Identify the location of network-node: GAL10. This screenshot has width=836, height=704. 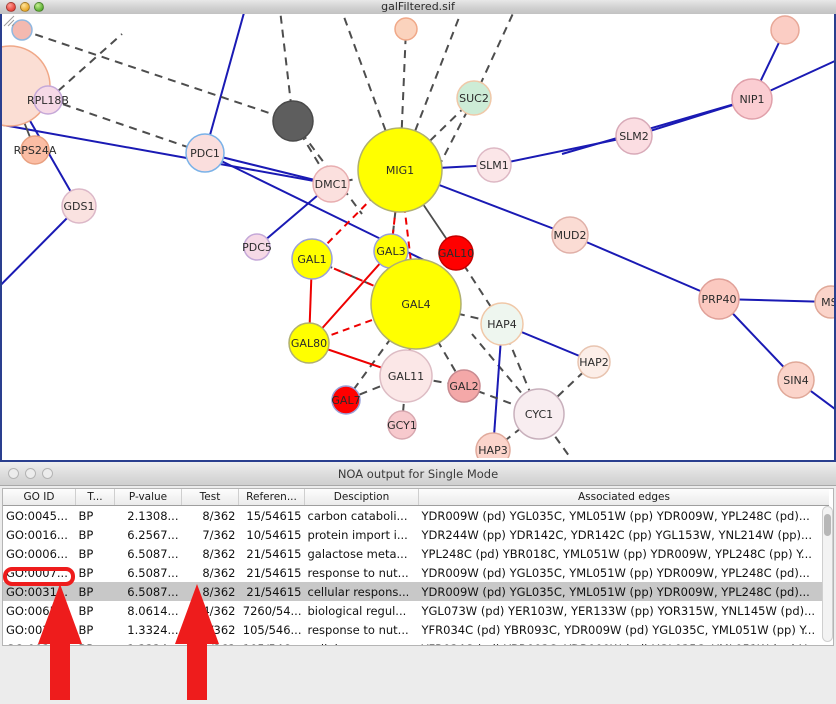
(456, 253).